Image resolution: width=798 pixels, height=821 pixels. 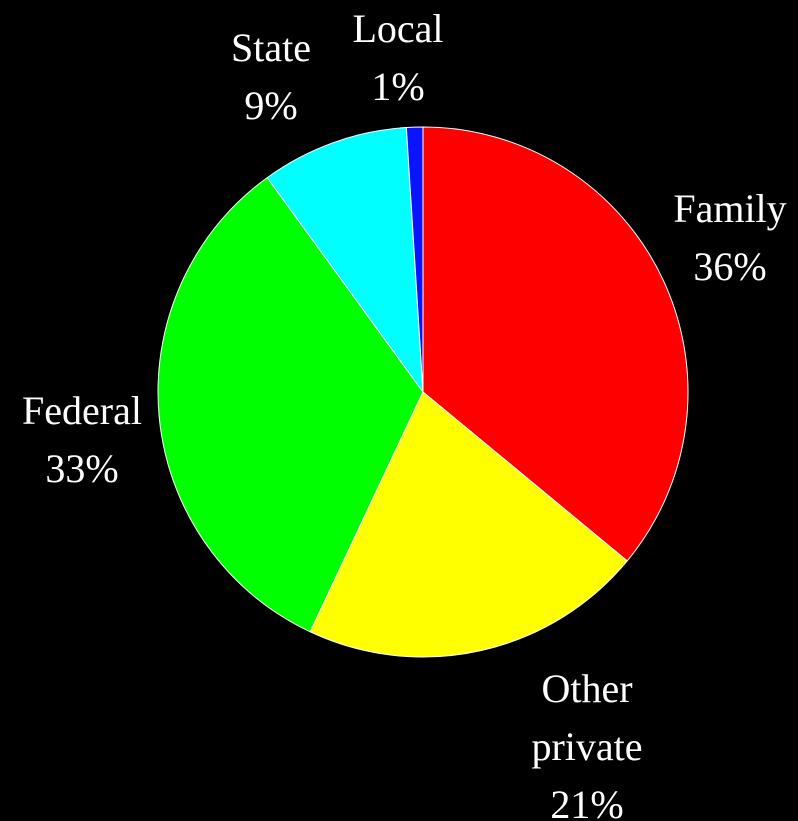 What do you see at coordinates (397, 58) in the screenshot?
I see `label-local: Local 1%` at bounding box center [397, 58].